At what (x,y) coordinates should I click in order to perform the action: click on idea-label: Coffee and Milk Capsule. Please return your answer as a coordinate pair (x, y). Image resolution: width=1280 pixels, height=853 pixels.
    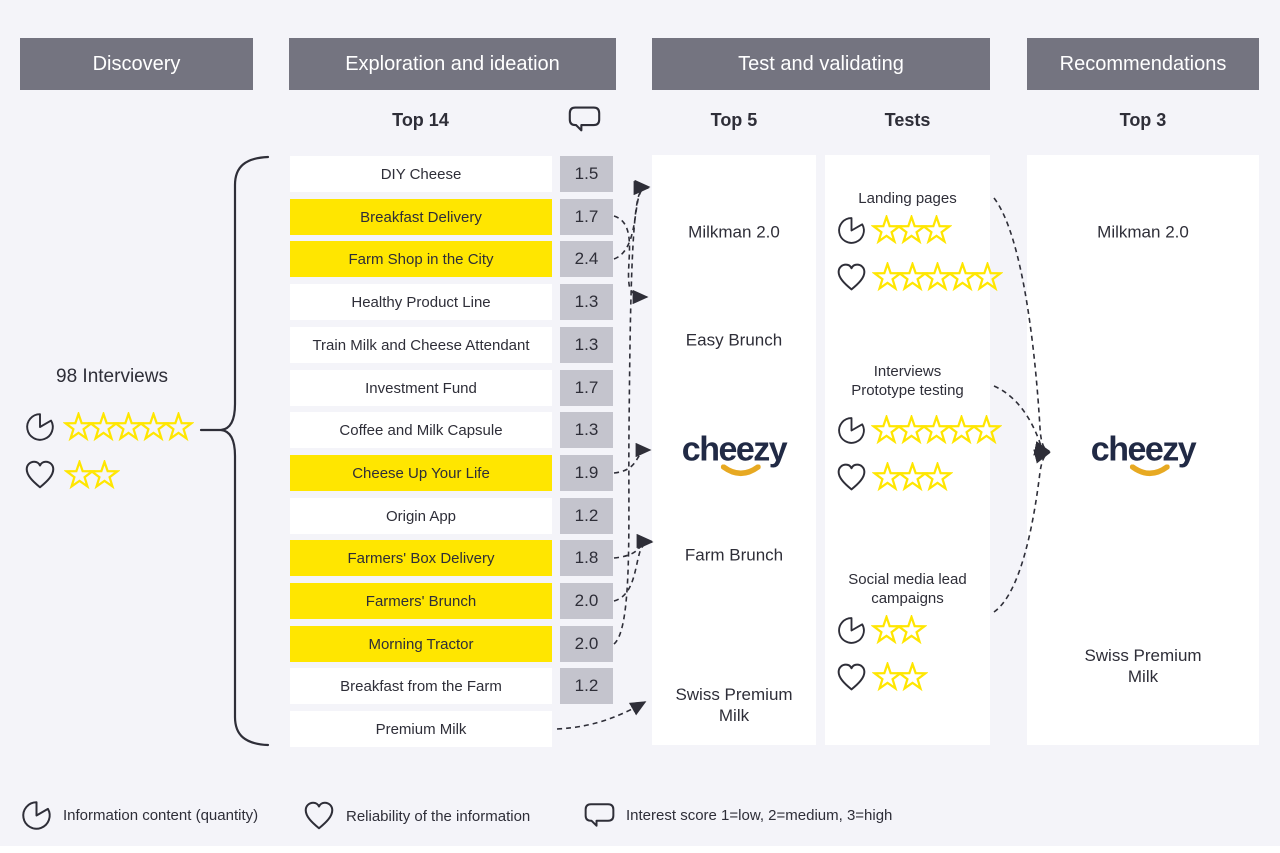
    Looking at the image, I should click on (421, 430).